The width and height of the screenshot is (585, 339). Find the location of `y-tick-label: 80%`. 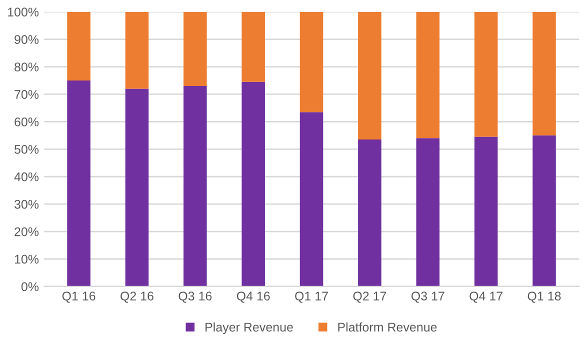

y-tick-label: 80% is located at coordinates (26, 67).